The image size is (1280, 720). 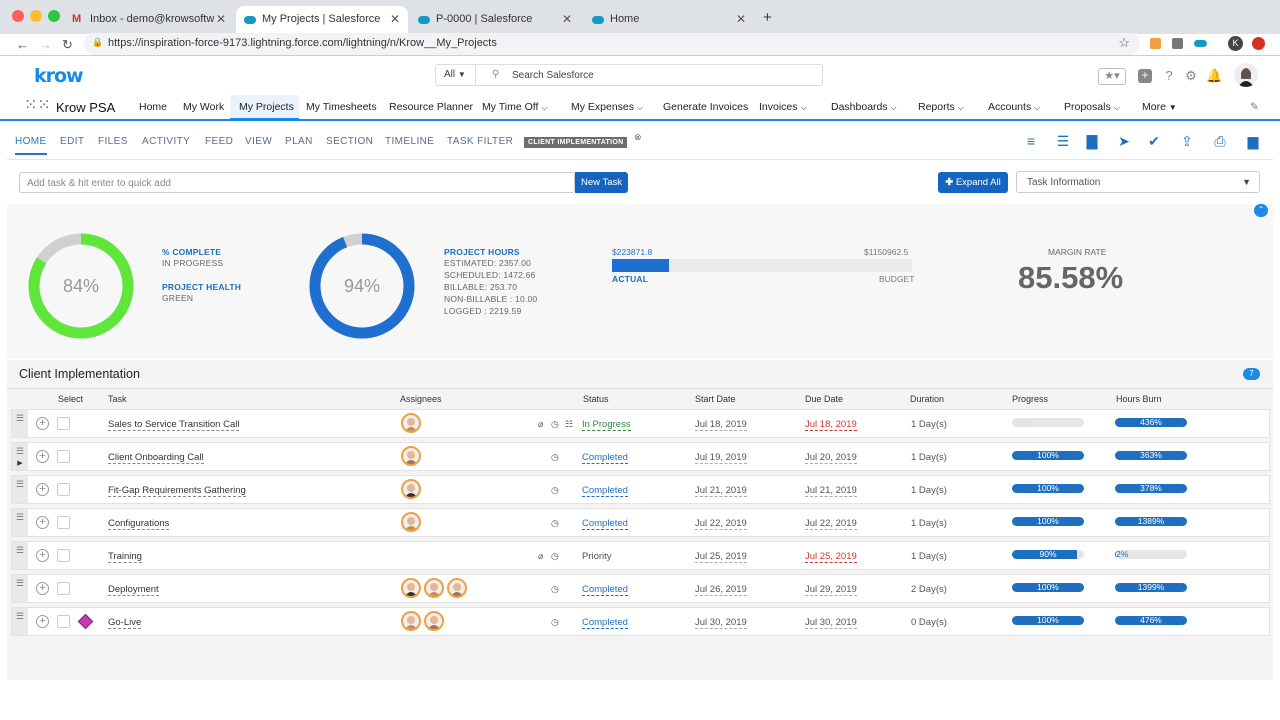 I want to click on due-date: Jul 30, 2019, so click(x=831, y=623).